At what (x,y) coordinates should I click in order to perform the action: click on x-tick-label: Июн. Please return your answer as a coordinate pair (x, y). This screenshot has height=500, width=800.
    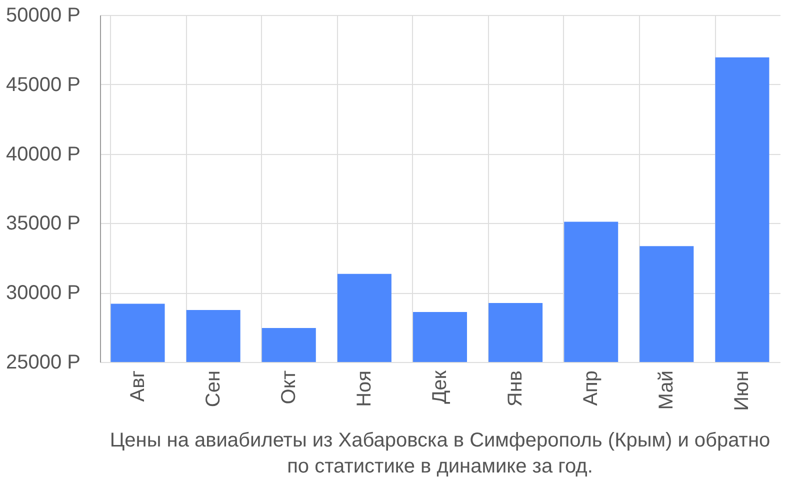
    Looking at the image, I should click on (742, 390).